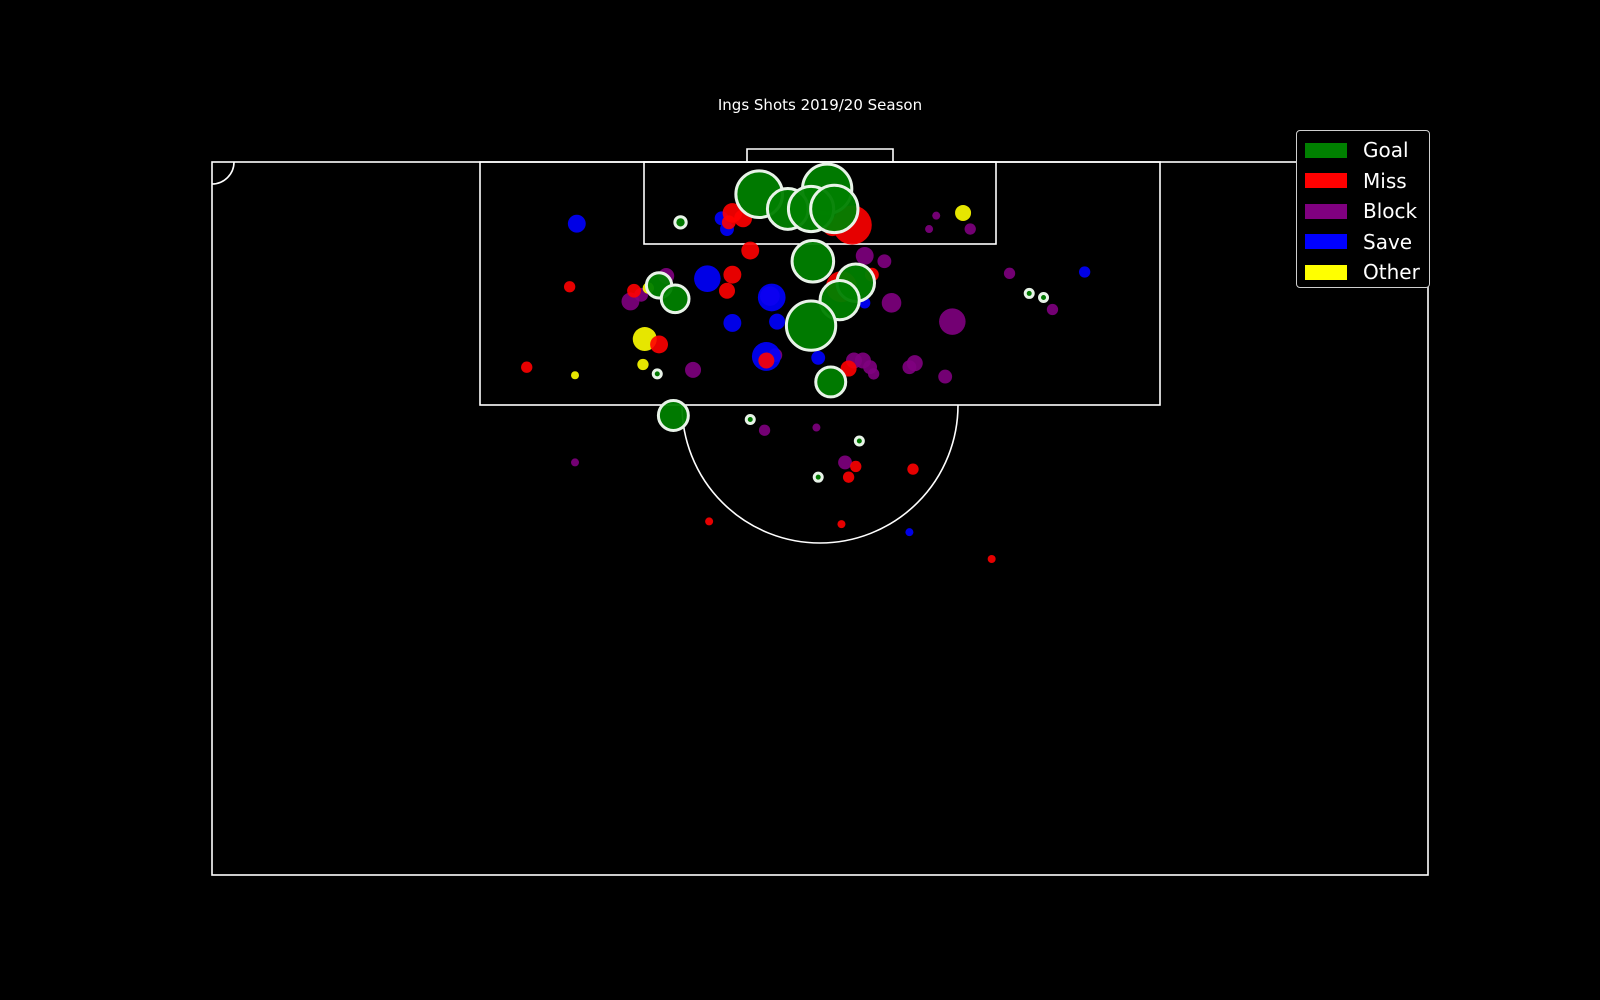  What do you see at coordinates (1385, 180) in the screenshot?
I see `legend-label: Miss` at bounding box center [1385, 180].